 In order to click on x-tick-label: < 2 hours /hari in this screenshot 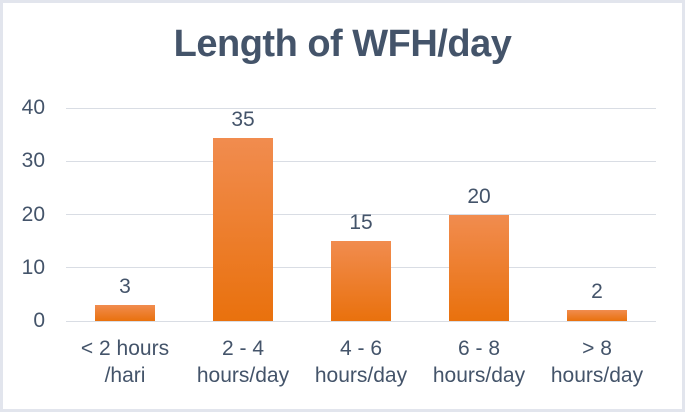, I will do `click(125, 362)`.